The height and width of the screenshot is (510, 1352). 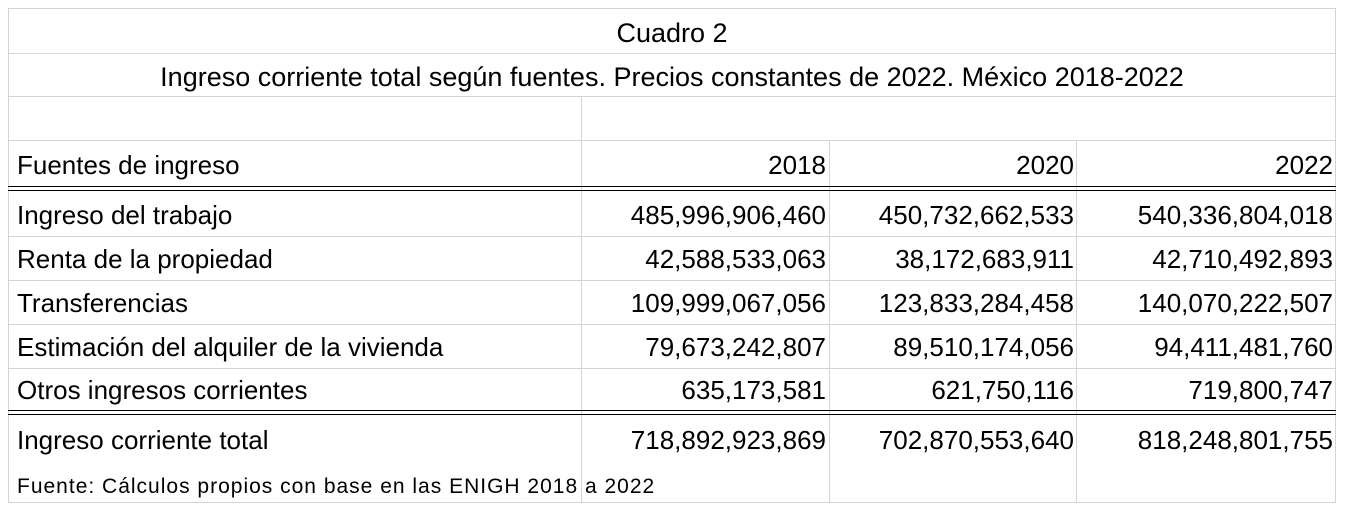 I want to click on row-label: Renta de la propiedad, so click(x=145, y=259).